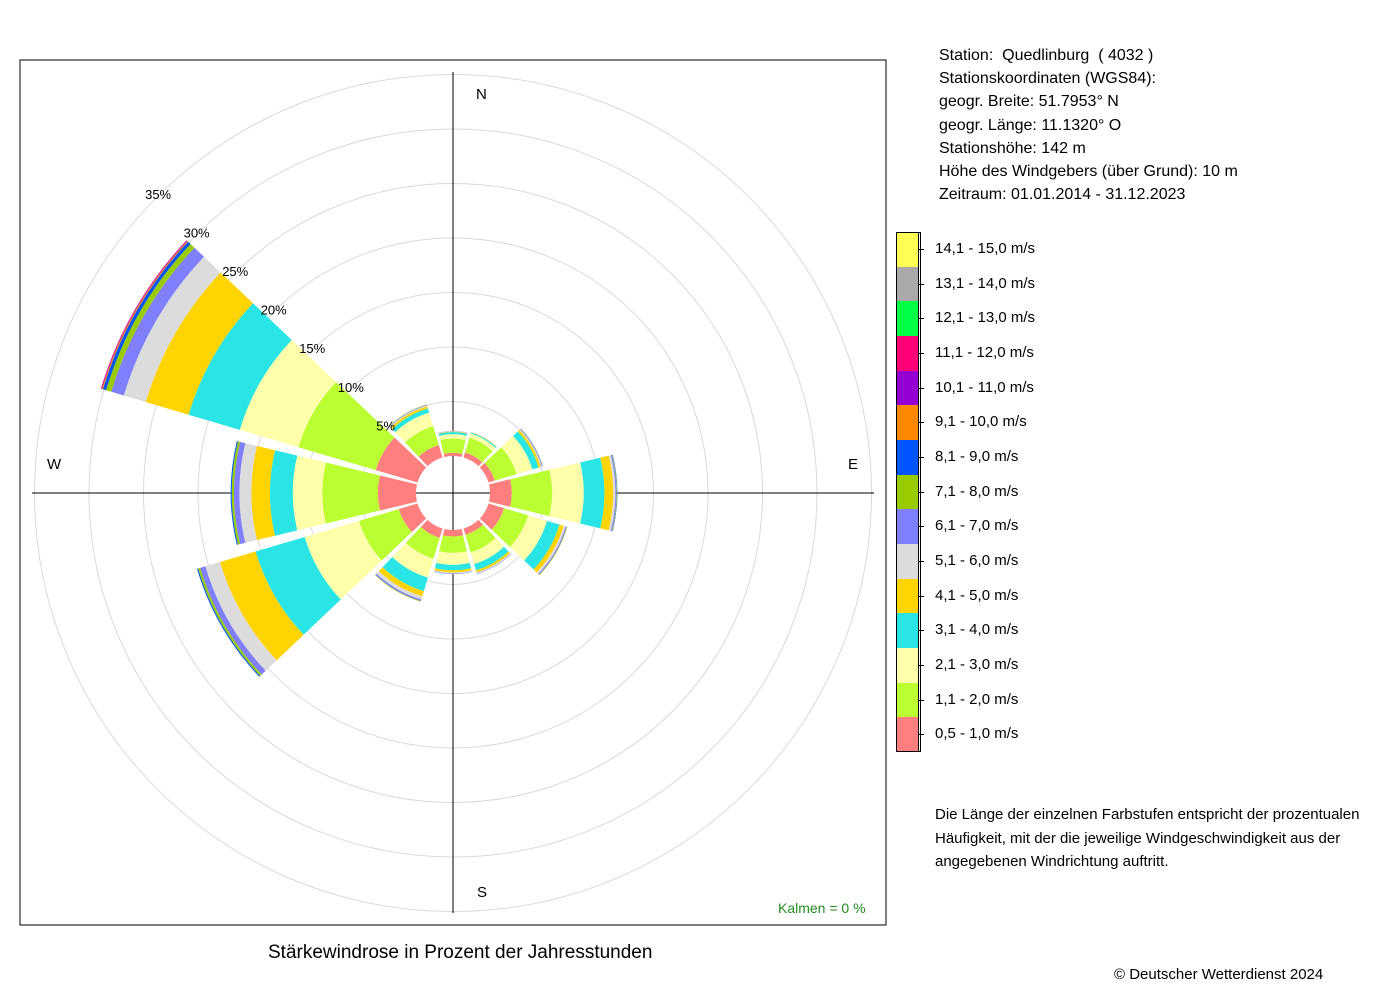  What do you see at coordinates (977, 560) in the screenshot?
I see `legend-label: 5,1 - 6,0 m/s` at bounding box center [977, 560].